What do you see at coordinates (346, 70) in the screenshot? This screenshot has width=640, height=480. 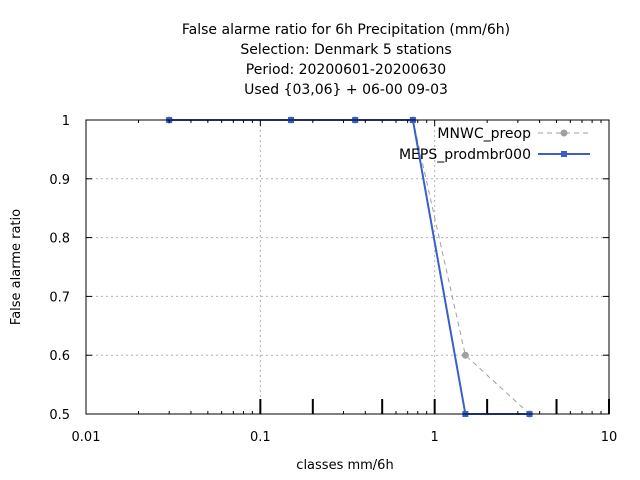 I see `chart-title-line: Period: 20200601-20200630` at bounding box center [346, 70].